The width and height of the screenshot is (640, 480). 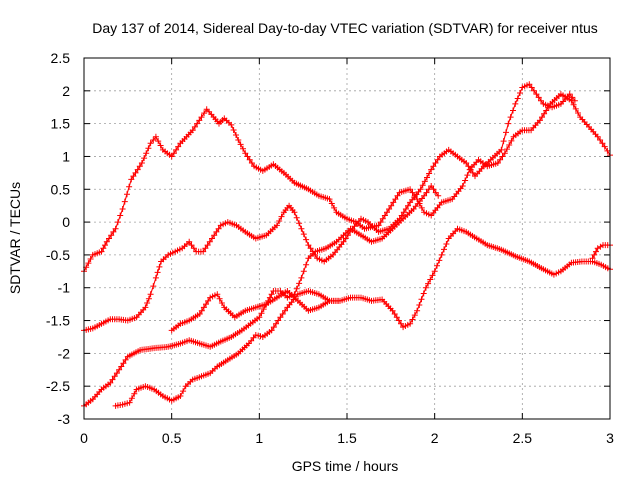 I want to click on y-tick-label: -1.5, so click(x=58, y=321).